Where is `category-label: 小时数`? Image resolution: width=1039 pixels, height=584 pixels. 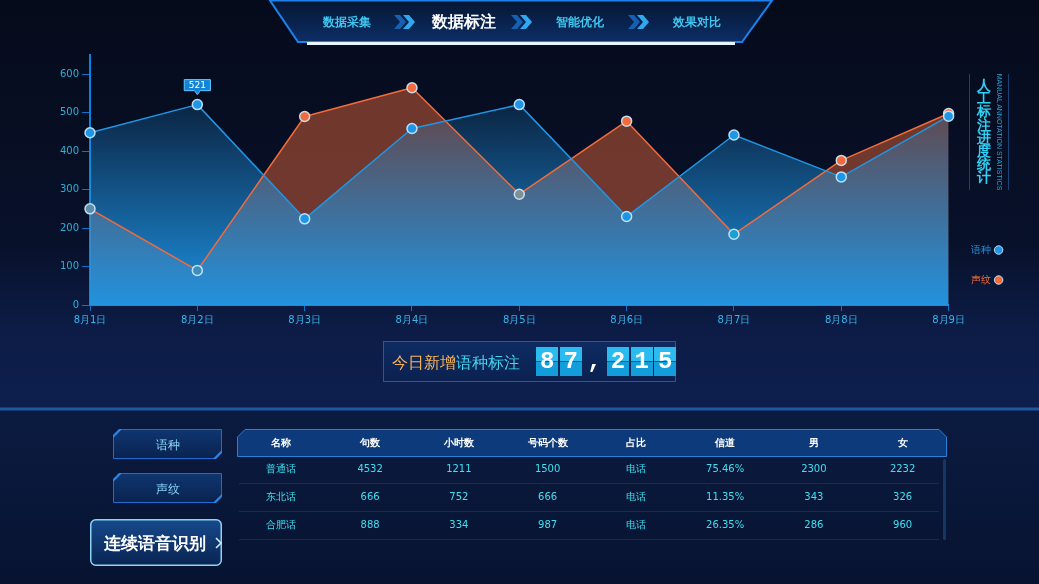 category-label: 小时数 is located at coordinates (458, 442).